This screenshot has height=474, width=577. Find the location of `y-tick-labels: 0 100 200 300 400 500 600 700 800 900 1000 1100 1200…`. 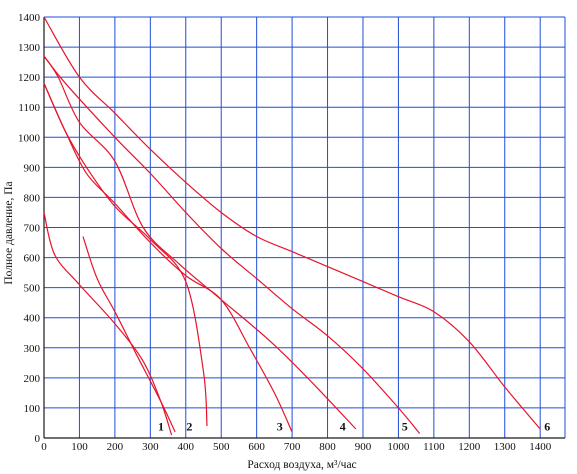

y-tick-labels: 0 100 200 300 400 500 600 700 800 900 1000 1100 1200… is located at coordinates (29, 228).